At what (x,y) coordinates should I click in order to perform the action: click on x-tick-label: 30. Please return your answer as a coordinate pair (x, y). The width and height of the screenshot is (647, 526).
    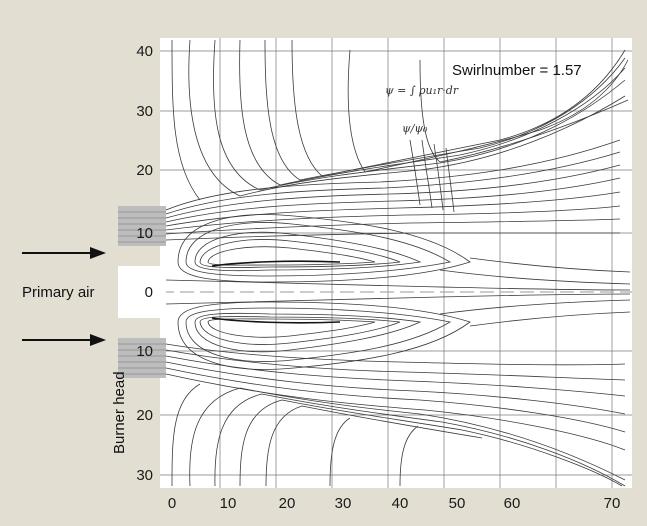
    Looking at the image, I should click on (343, 503).